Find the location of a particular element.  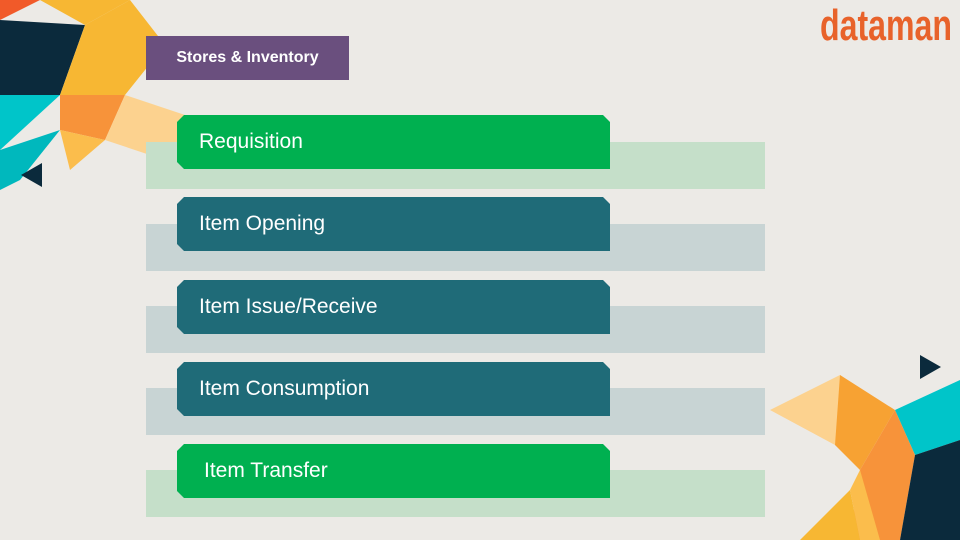

menu-item-label: Item Issue/Receive is located at coordinates (288, 306).